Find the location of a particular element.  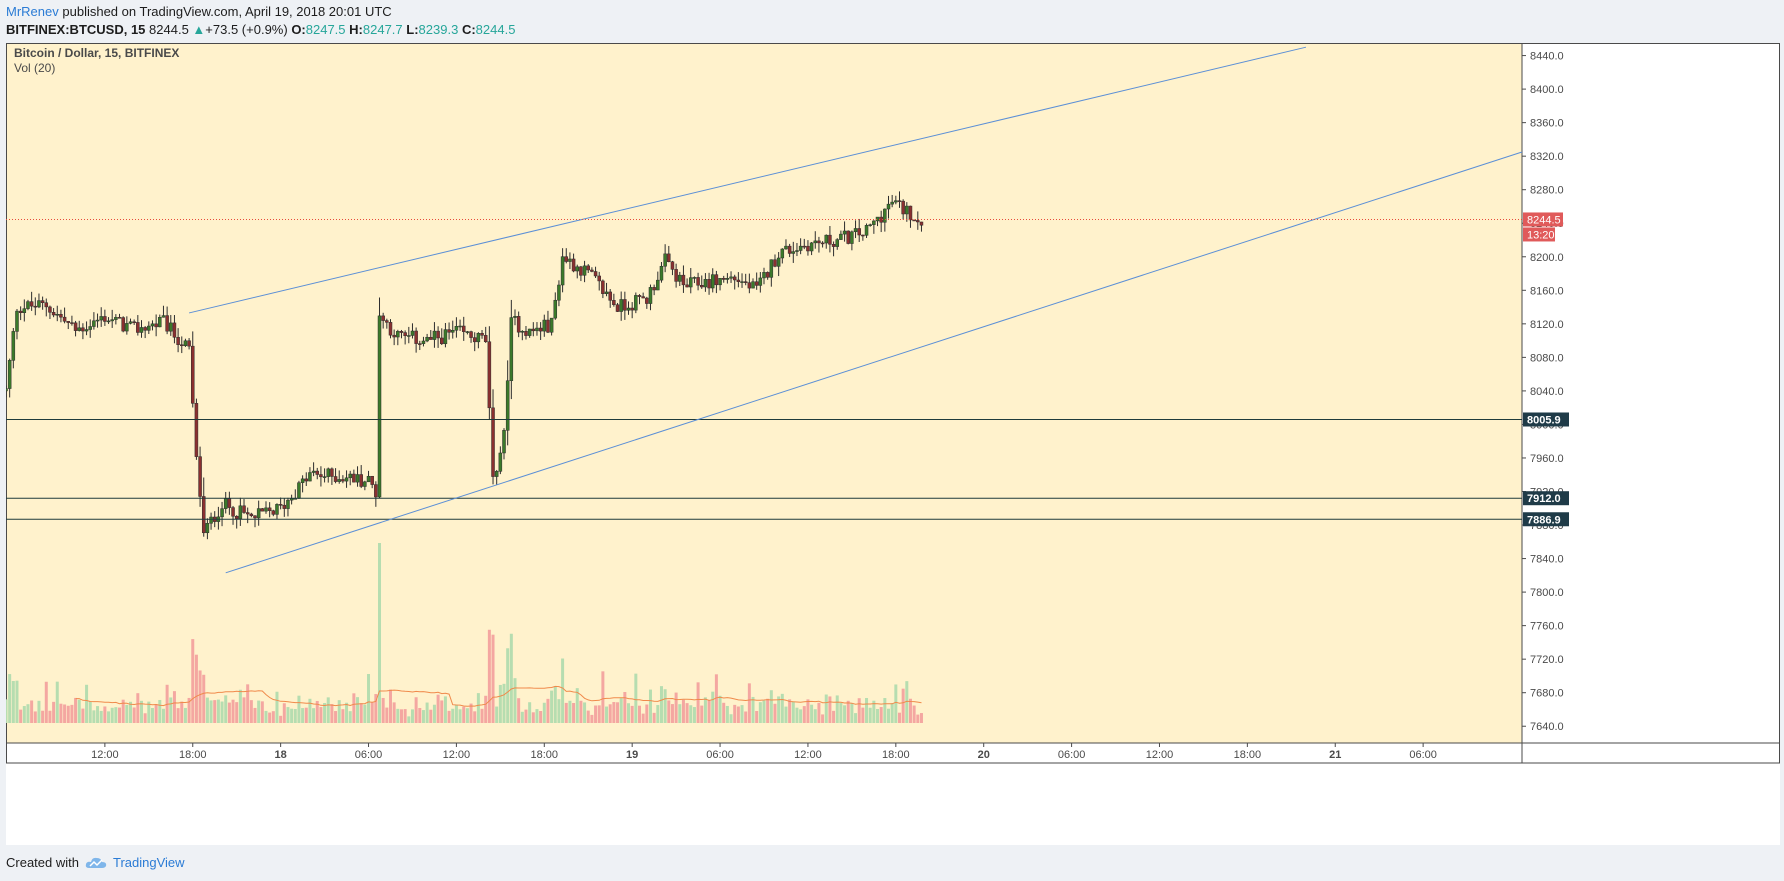

time-tick-label: 18:00 is located at coordinates (896, 755).